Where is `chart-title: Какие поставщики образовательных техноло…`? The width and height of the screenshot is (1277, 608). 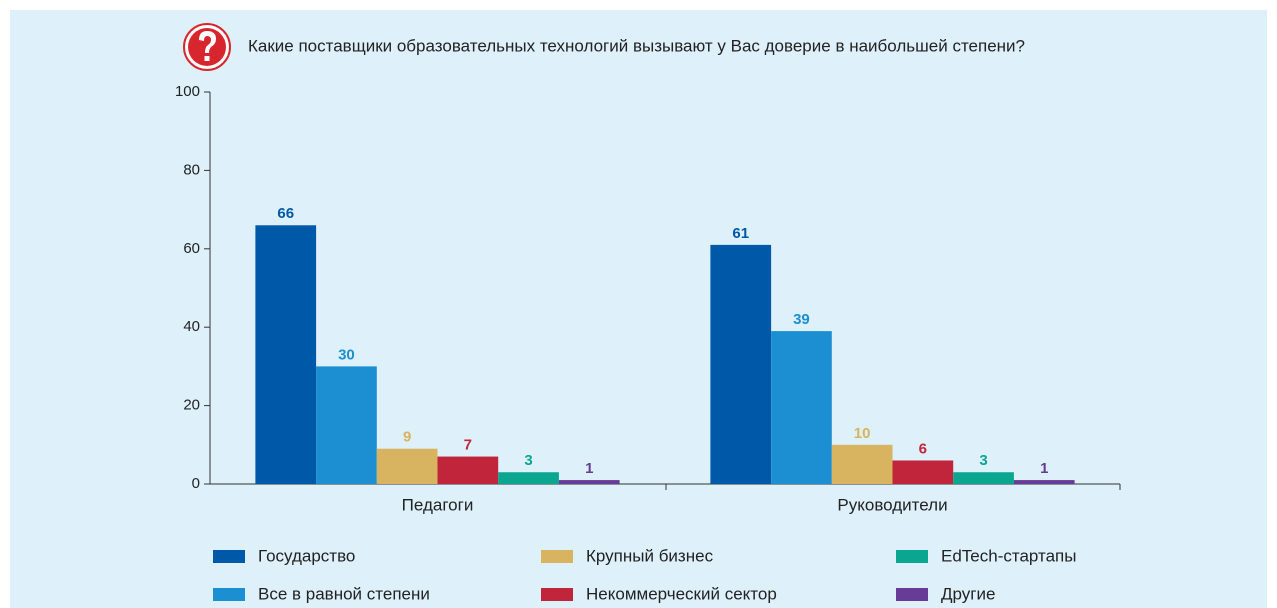 chart-title: Какие поставщики образовательных техноло… is located at coordinates (636, 45).